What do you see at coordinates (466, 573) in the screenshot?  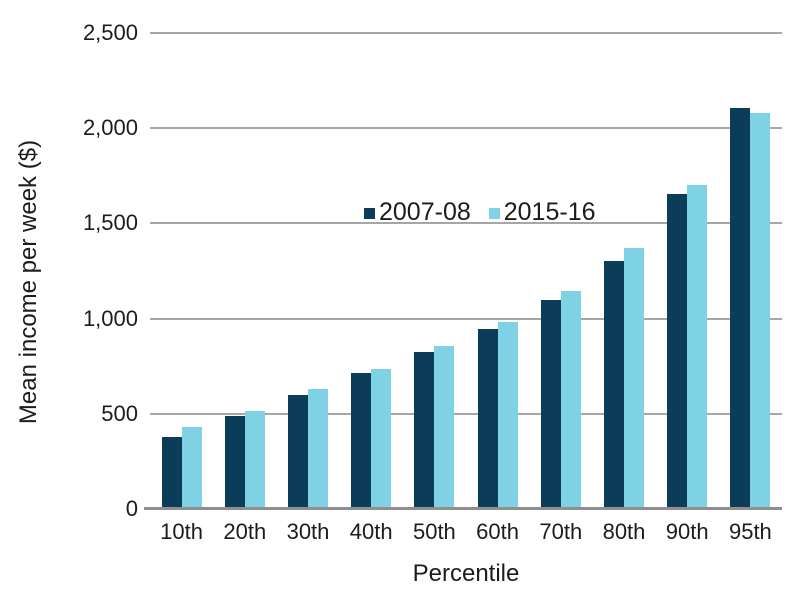 I see `x-axis-title: Percentile` at bounding box center [466, 573].